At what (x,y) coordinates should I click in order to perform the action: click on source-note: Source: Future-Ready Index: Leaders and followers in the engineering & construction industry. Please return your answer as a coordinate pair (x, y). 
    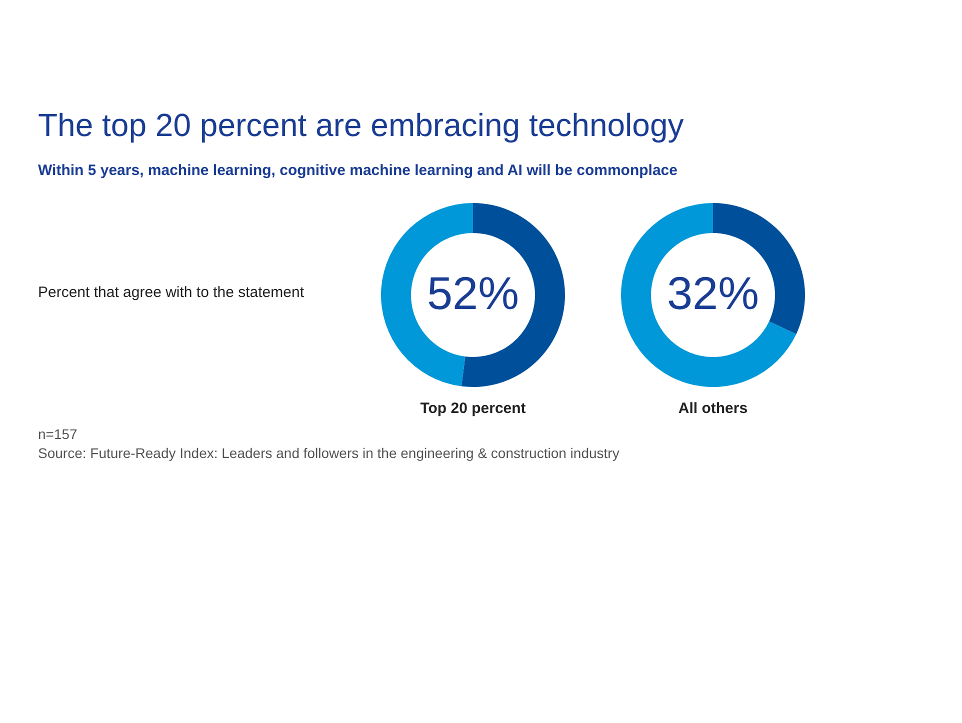
    Looking at the image, I should click on (329, 453).